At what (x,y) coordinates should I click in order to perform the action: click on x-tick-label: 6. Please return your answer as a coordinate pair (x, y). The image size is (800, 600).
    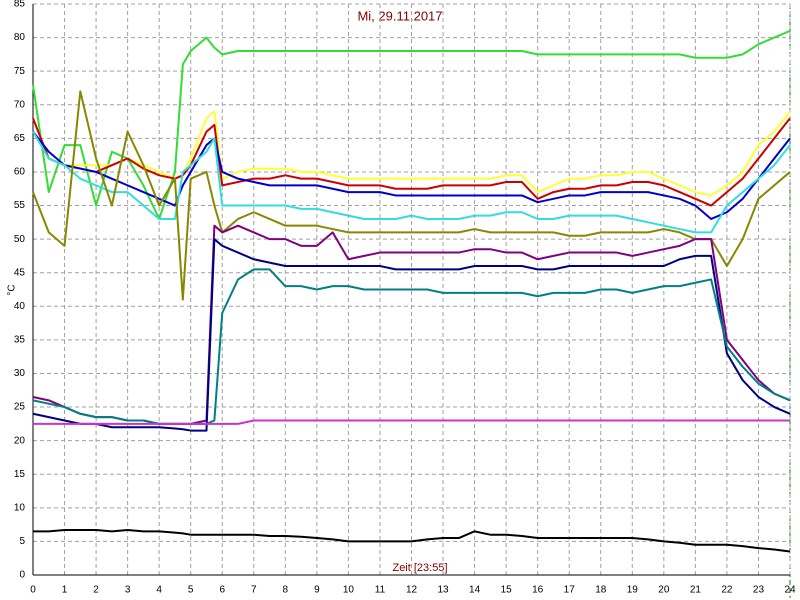
    Looking at the image, I should click on (222, 590).